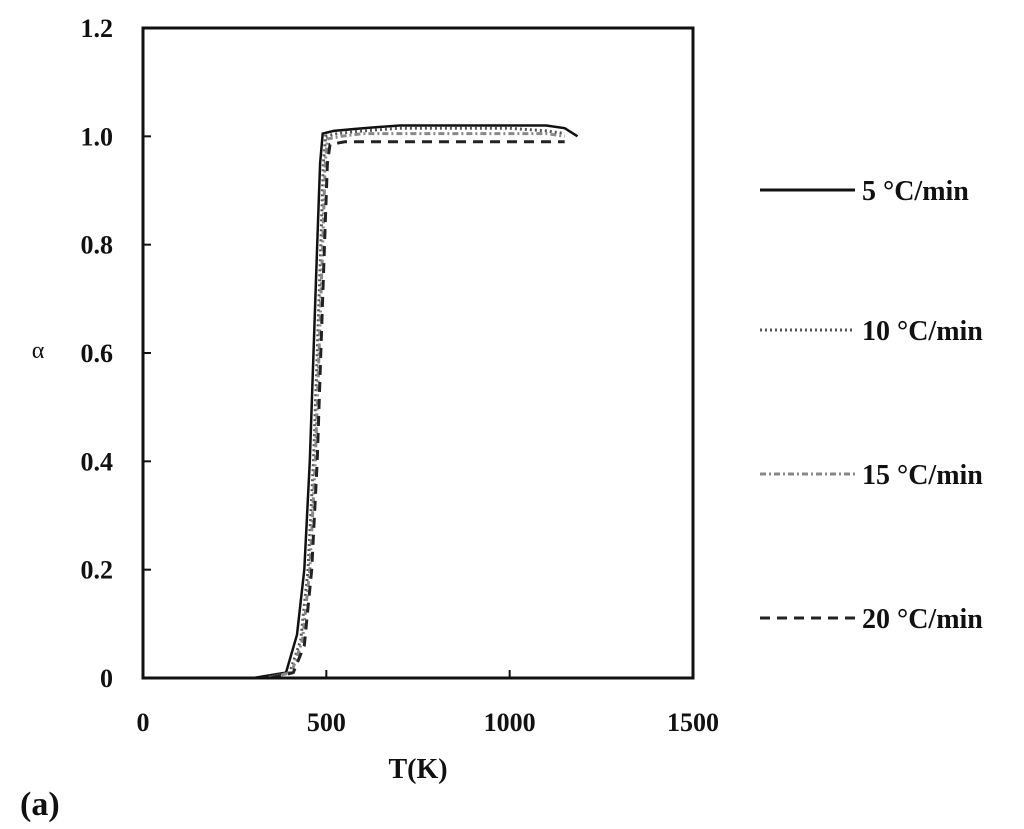 The width and height of the screenshot is (1024, 829). I want to click on x-axis-label: T(K), so click(417, 769).